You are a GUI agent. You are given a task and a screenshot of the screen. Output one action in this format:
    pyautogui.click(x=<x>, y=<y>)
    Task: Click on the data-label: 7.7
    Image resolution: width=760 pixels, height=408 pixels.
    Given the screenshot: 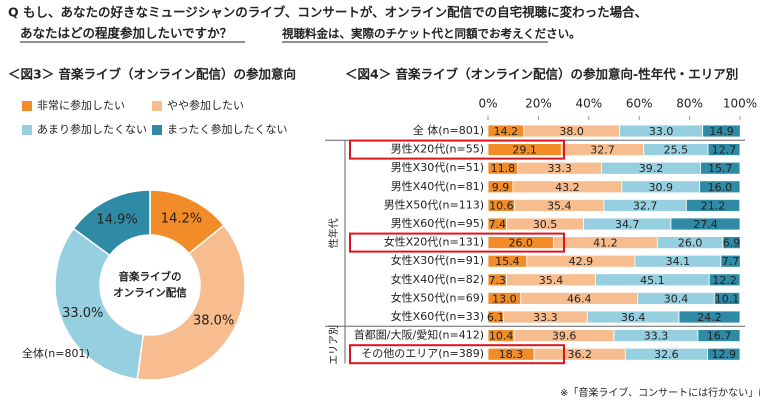 What is the action you would take?
    pyautogui.click(x=731, y=261)
    